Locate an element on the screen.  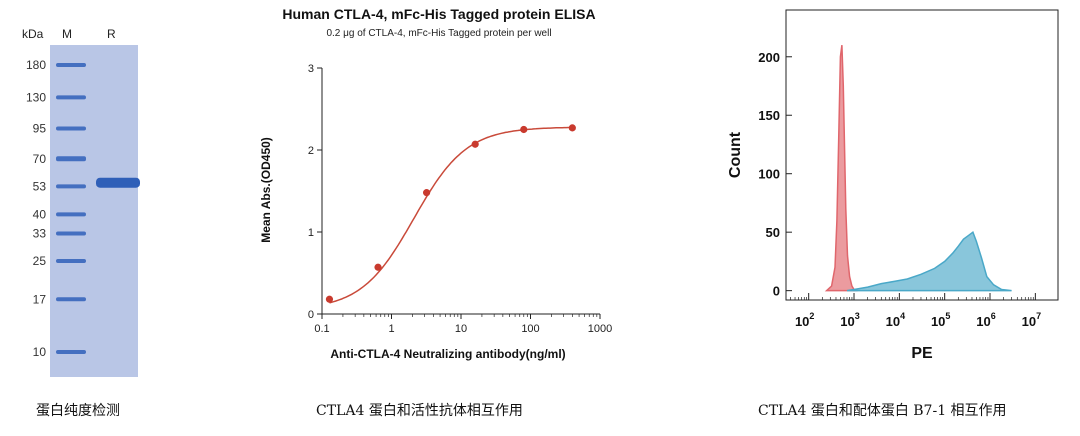
flow-x-tick-label: 10⁴ is located at coordinates (895, 320).